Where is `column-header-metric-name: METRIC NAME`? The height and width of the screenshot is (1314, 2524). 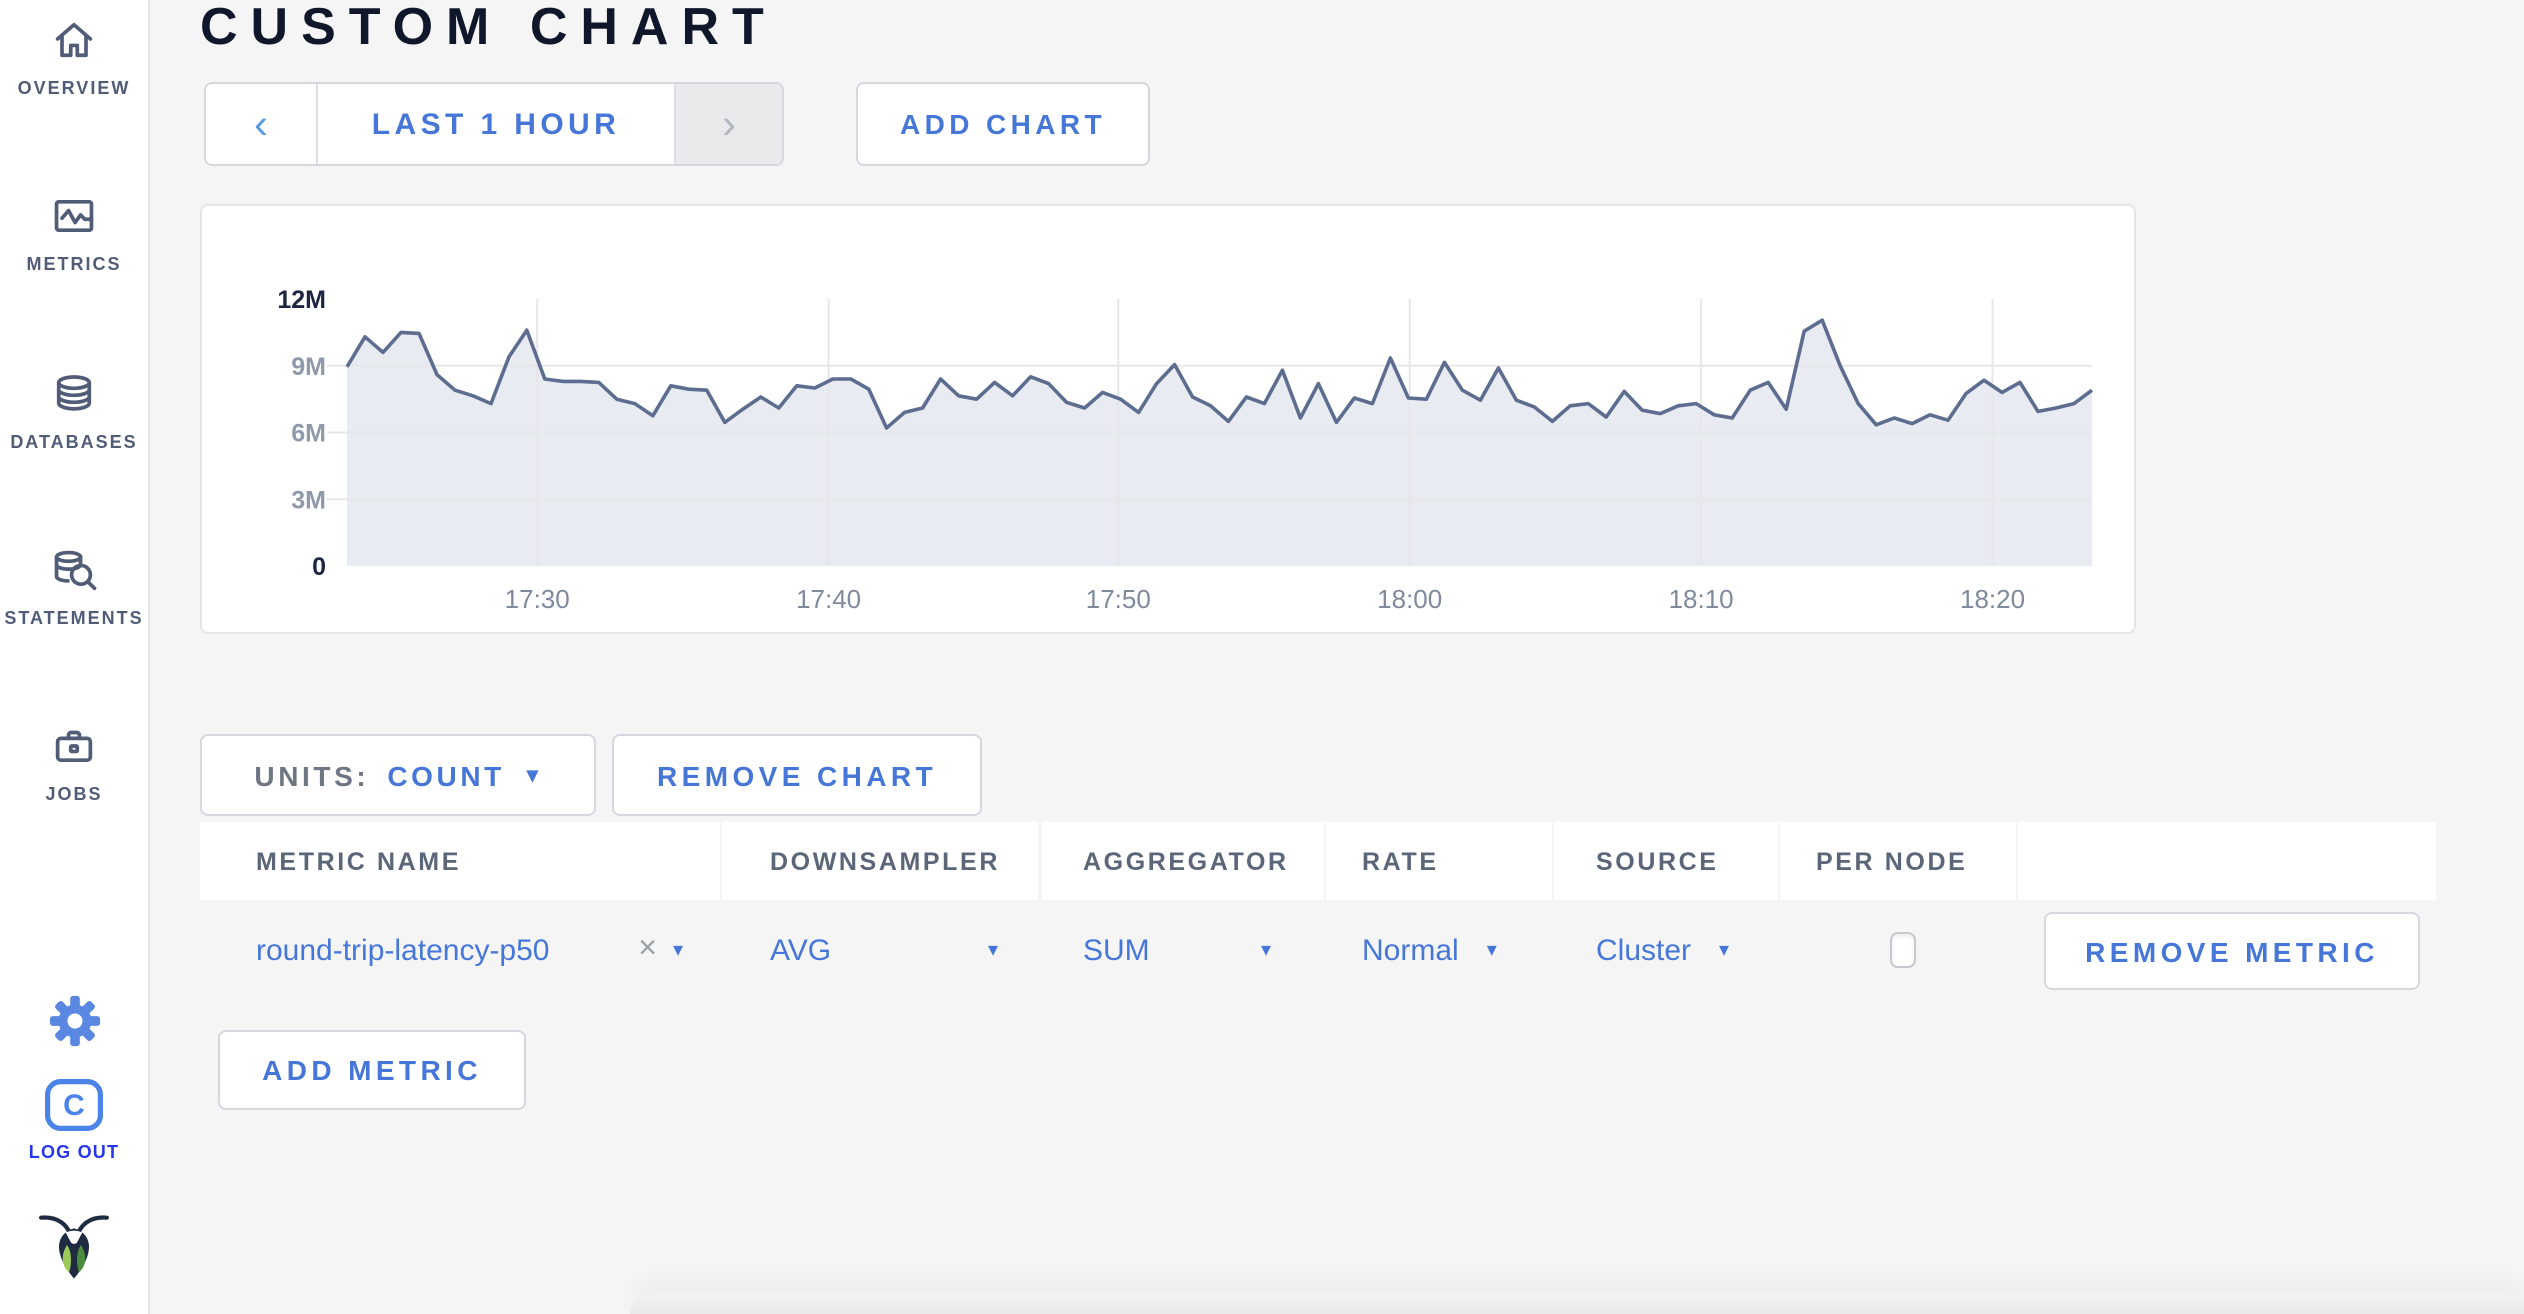
column-header-metric-name: METRIC NAME is located at coordinates (459, 861).